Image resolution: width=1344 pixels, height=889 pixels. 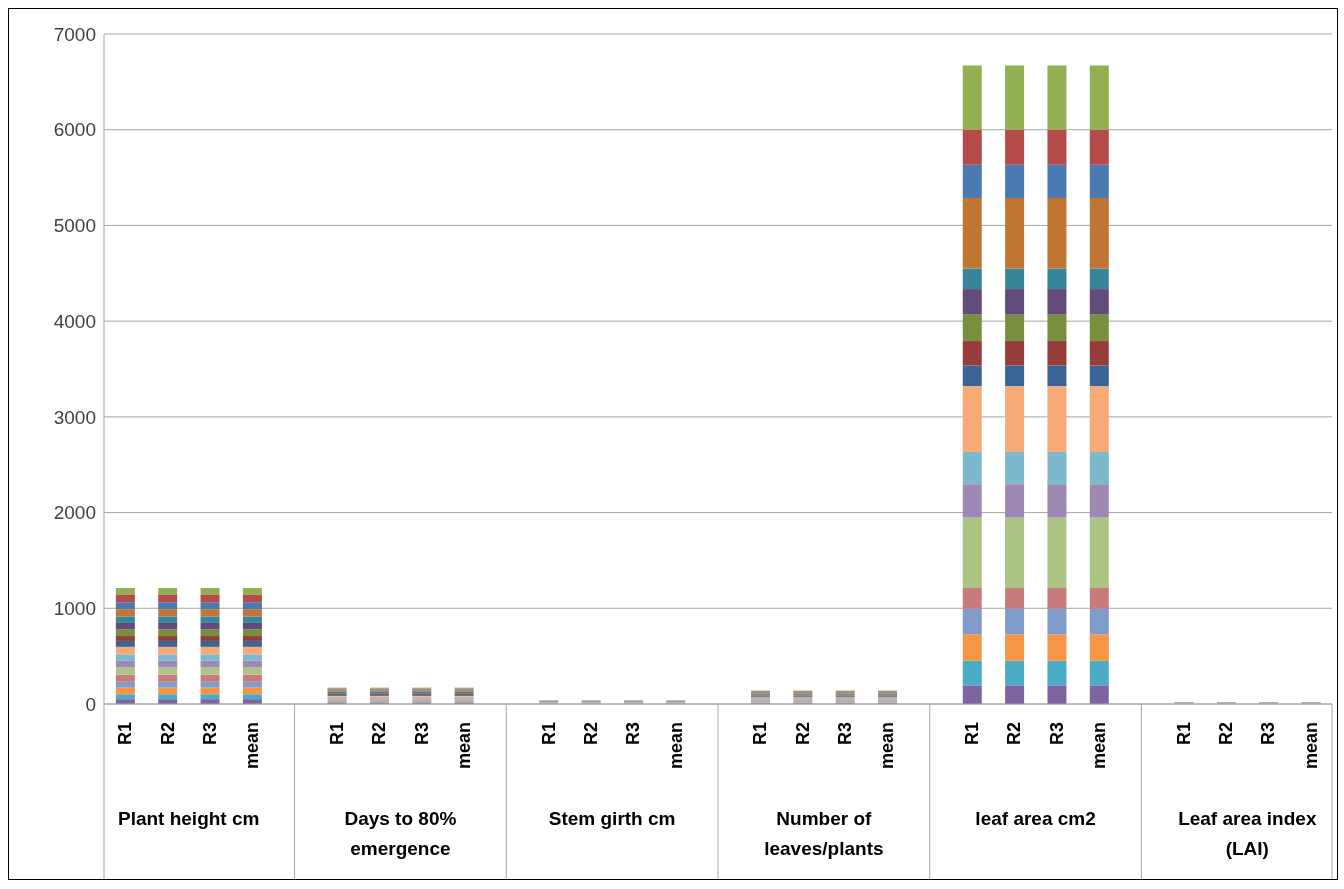 I want to click on y-tick-label: 2000, so click(x=74, y=513).